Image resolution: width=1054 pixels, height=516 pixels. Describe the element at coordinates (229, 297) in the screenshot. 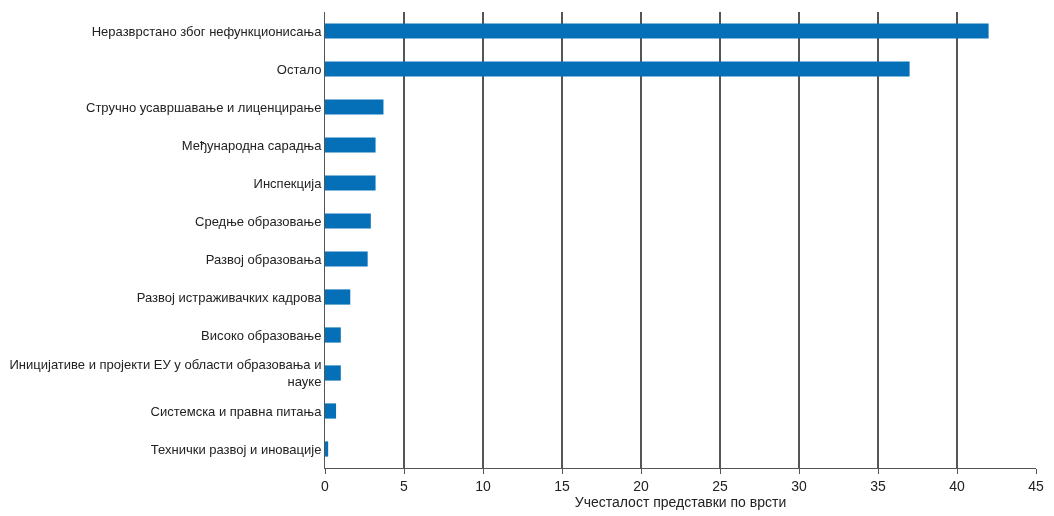

I see `y-tick-label: Развој истраживачких кадрова` at that location.